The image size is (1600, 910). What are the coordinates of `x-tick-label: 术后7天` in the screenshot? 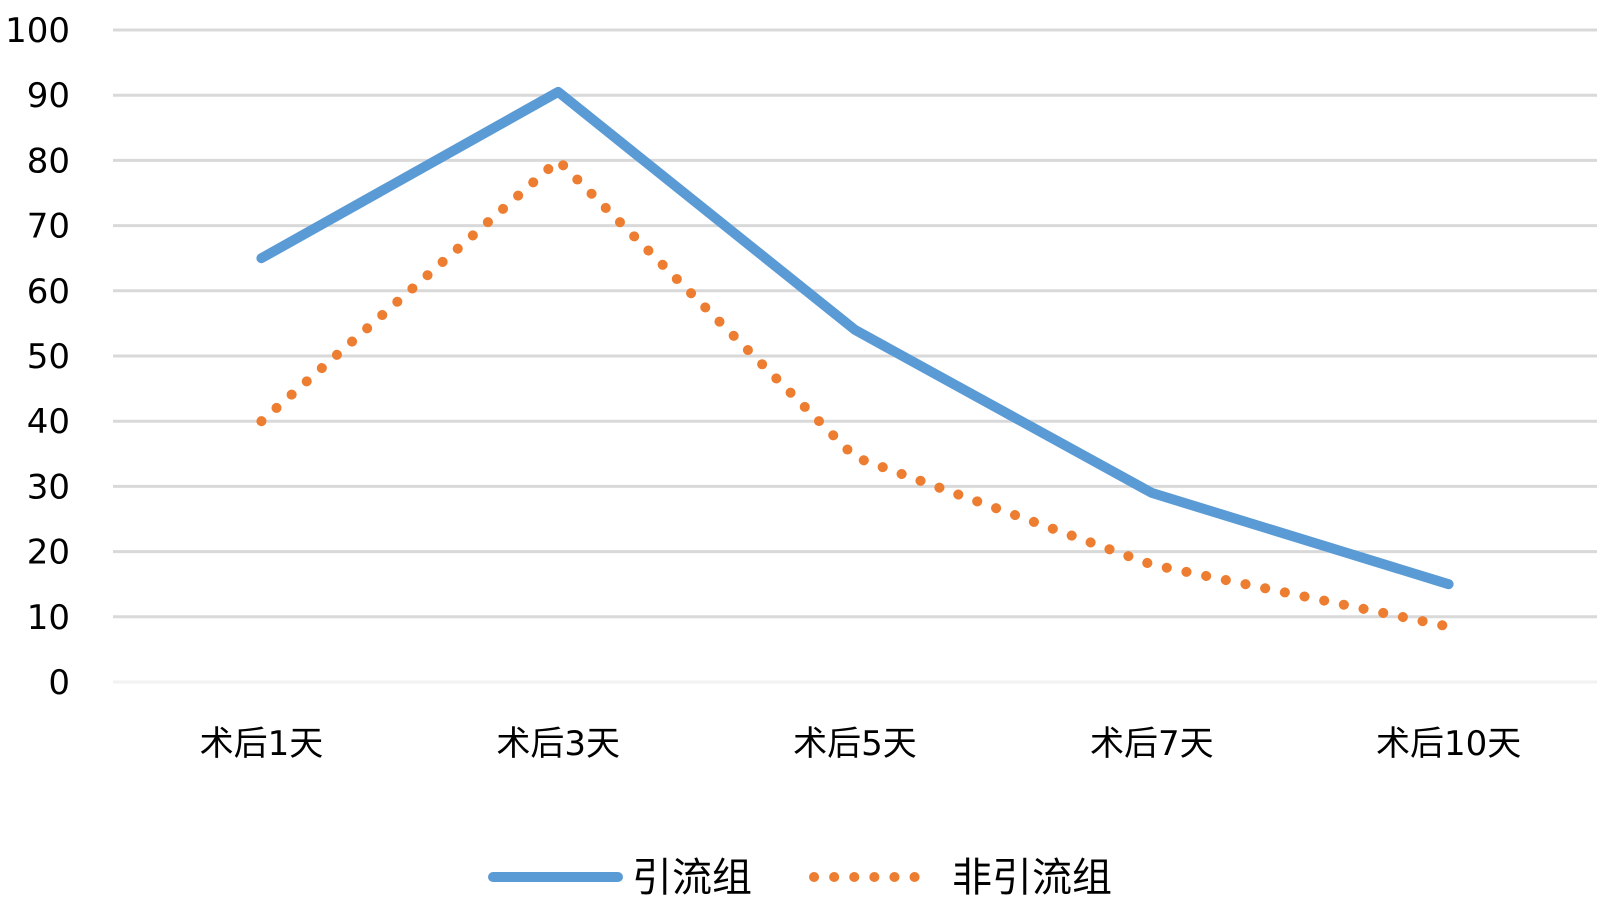 It's located at (1152, 744).